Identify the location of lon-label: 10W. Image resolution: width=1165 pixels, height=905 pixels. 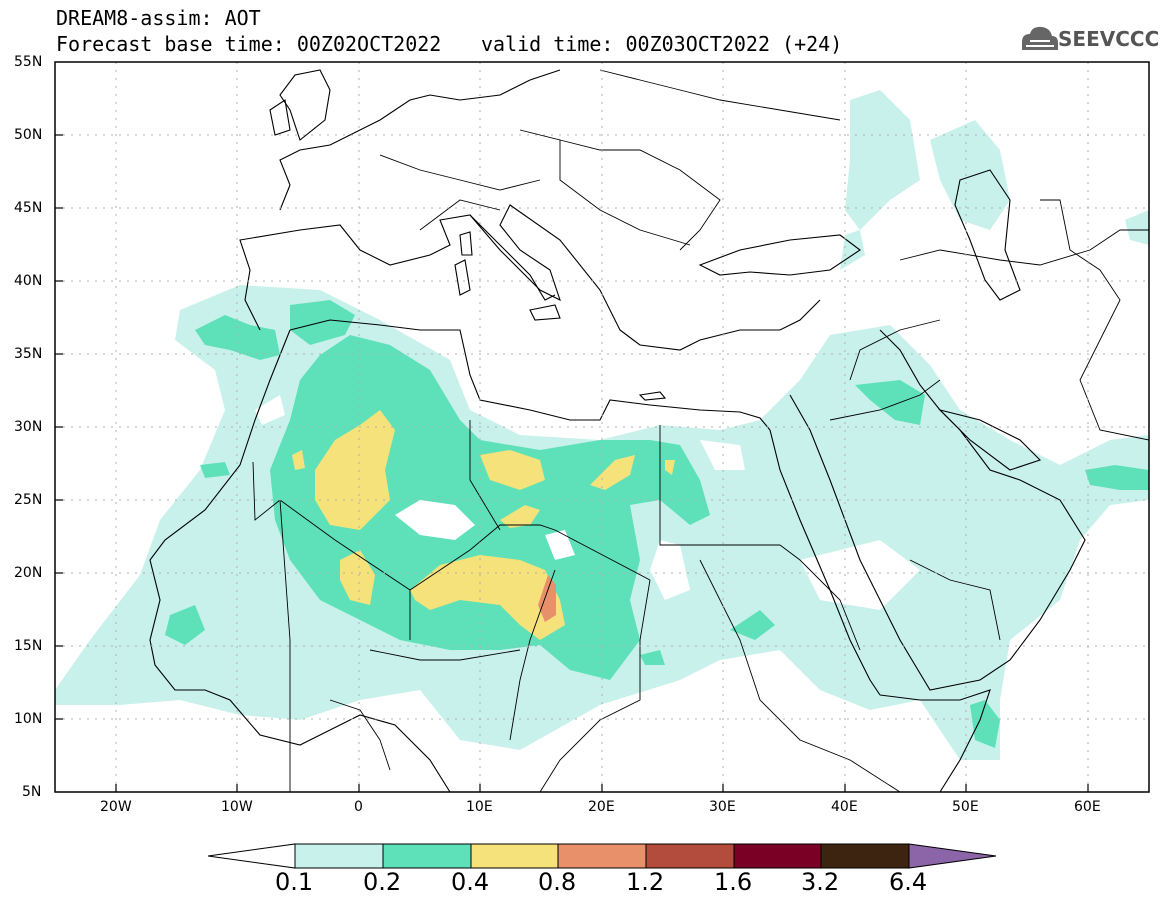
(237, 807).